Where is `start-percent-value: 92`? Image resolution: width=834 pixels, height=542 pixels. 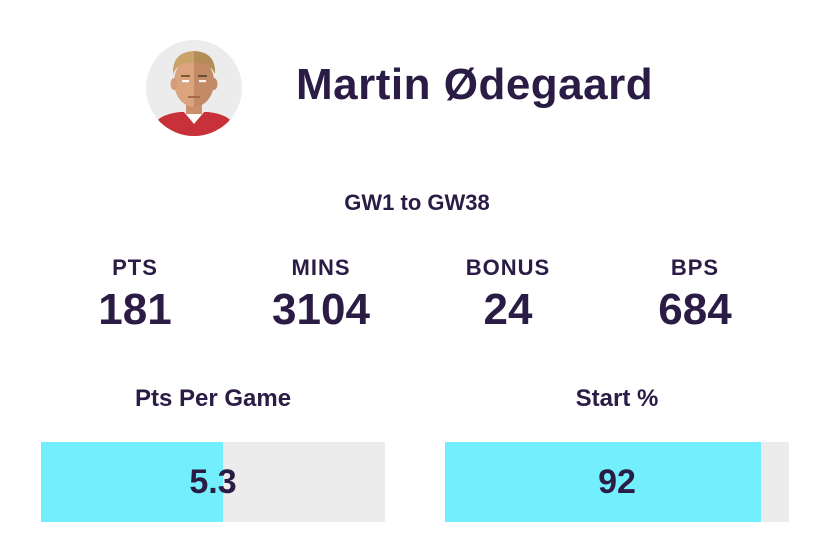 start-percent-value: 92 is located at coordinates (617, 482).